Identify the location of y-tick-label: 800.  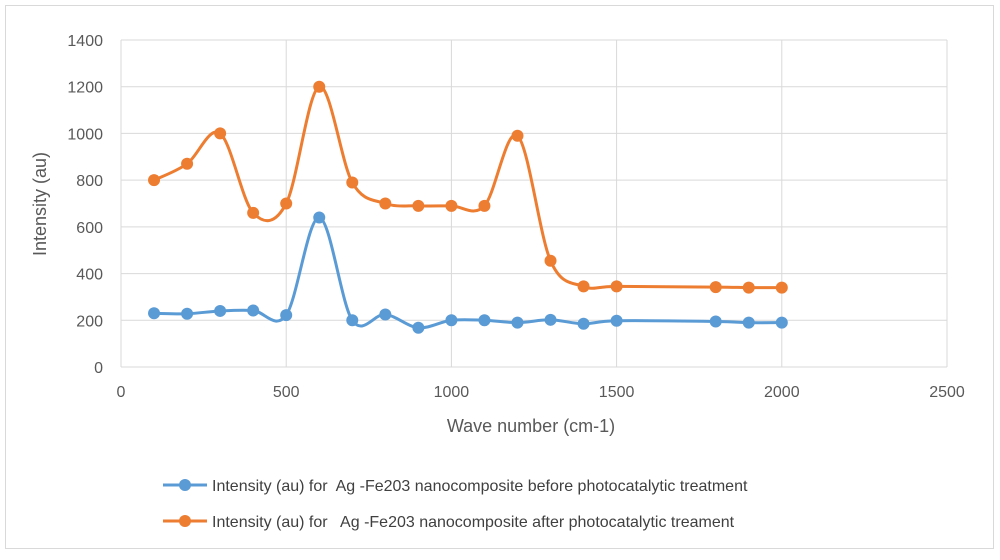
(89, 181).